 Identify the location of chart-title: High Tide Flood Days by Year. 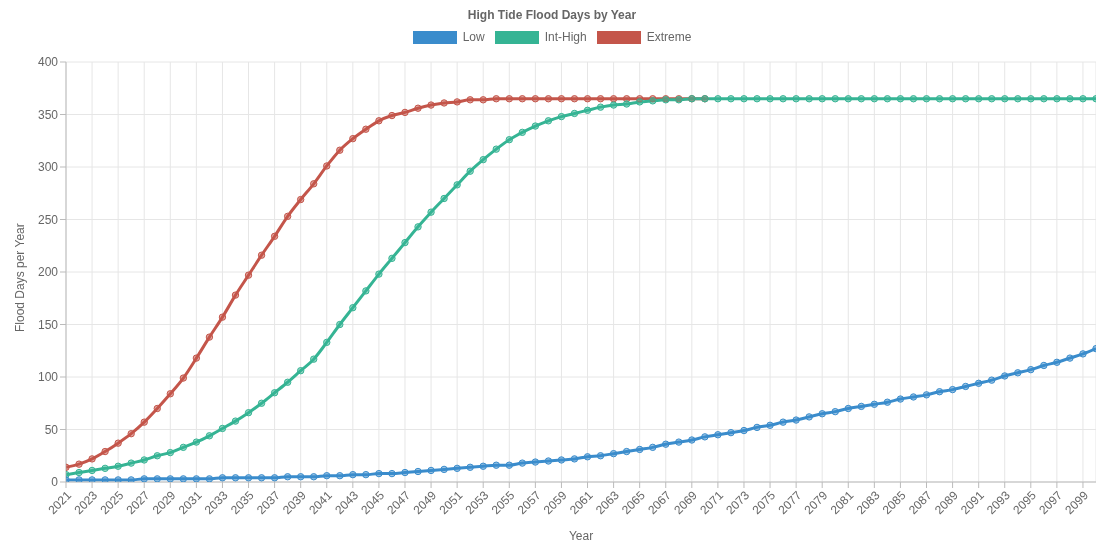
(552, 16).